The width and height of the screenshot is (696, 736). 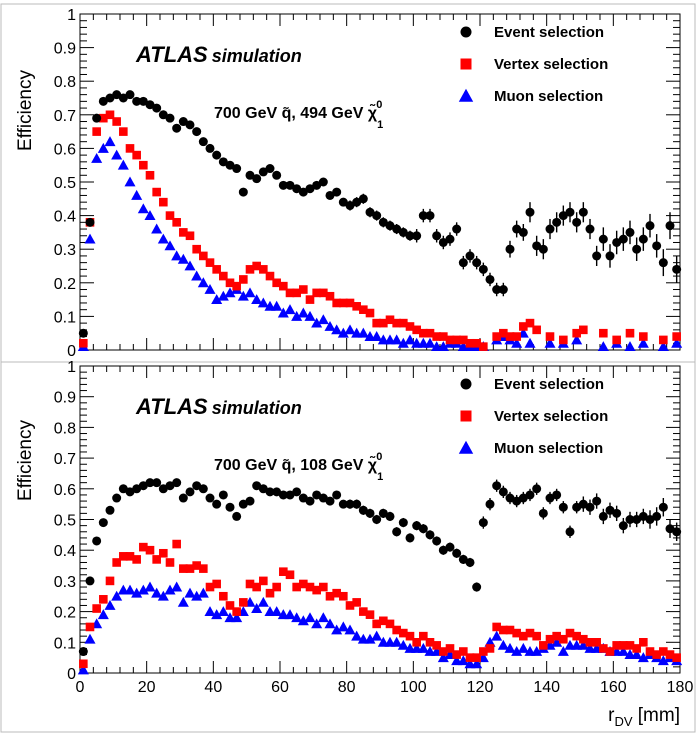 I want to click on atlas-label: ATLAS simulation, so click(x=218, y=406).